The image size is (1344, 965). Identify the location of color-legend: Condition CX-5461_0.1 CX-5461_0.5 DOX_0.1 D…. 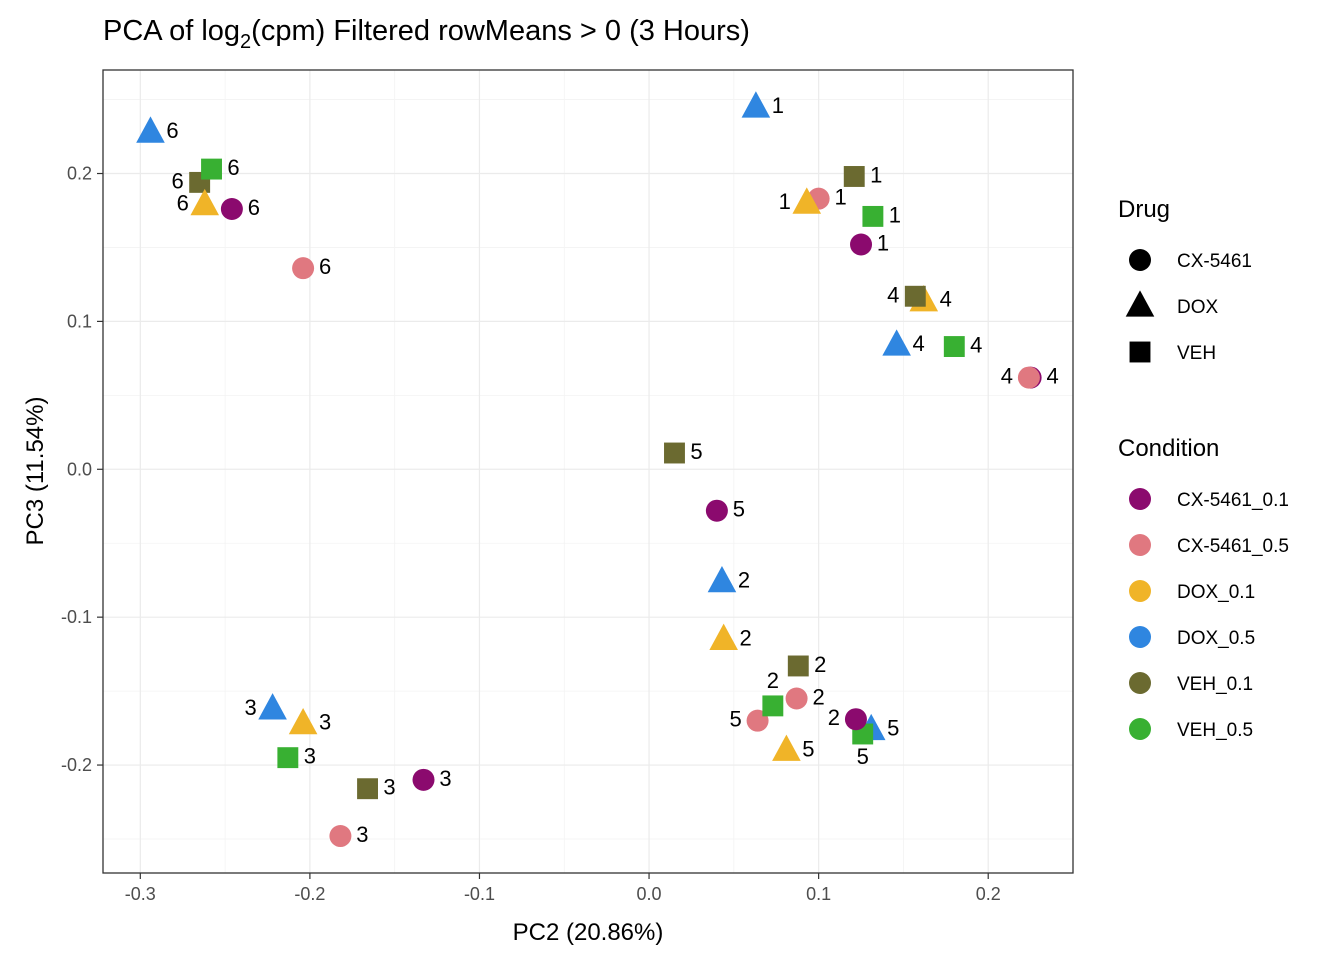
(1203, 588).